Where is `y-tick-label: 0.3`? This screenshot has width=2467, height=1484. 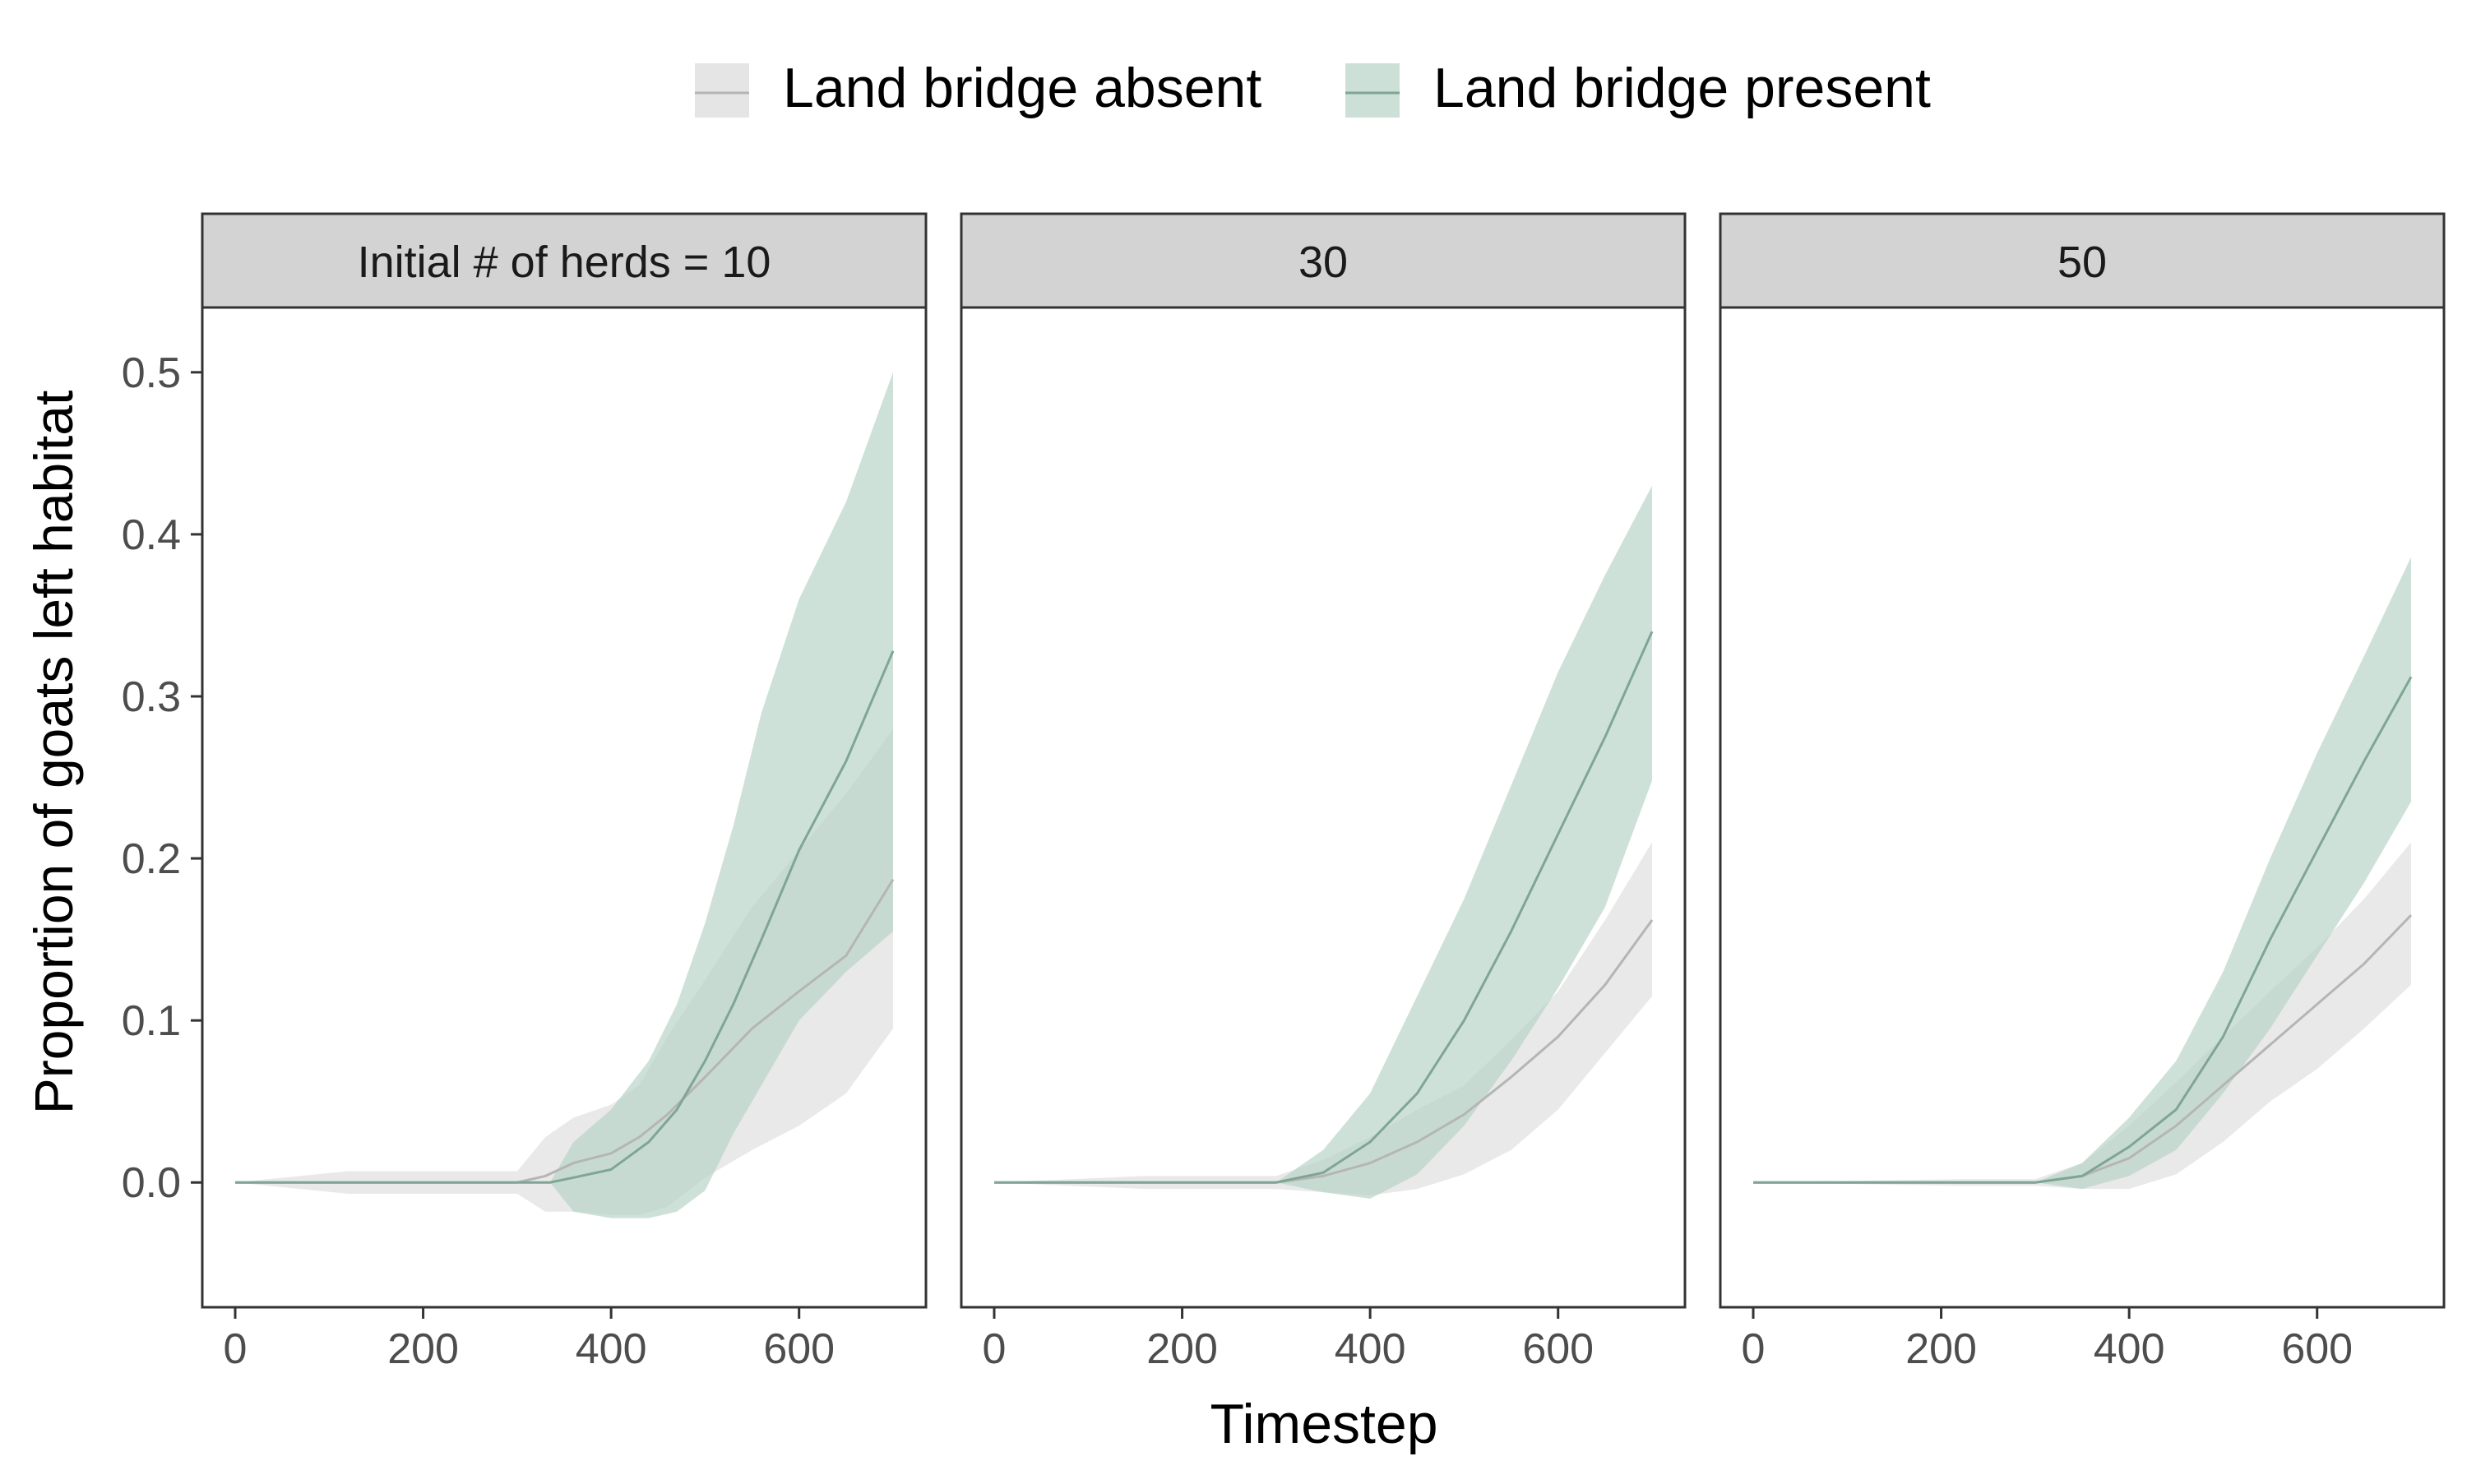 y-tick-label: 0.3 is located at coordinates (151, 697).